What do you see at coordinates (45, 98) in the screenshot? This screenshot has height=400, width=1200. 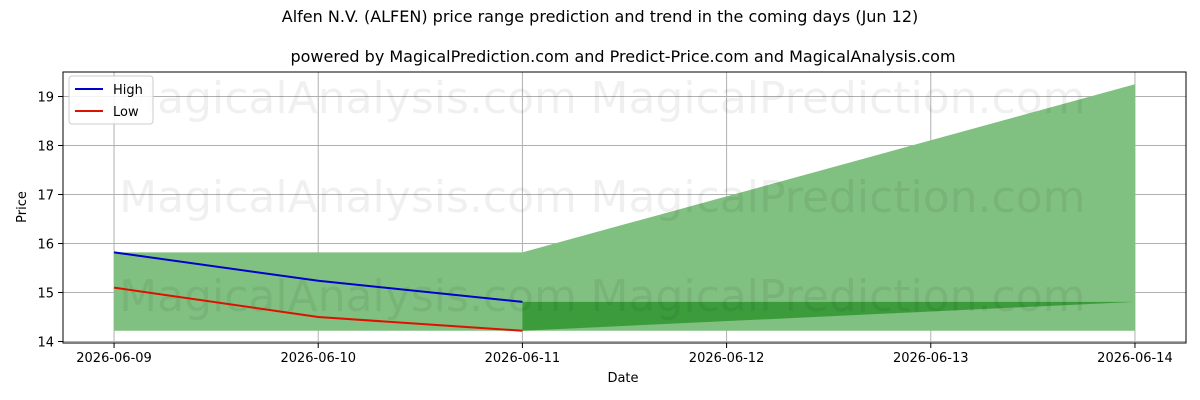 I see `y-tick-label: 19` at bounding box center [45, 98].